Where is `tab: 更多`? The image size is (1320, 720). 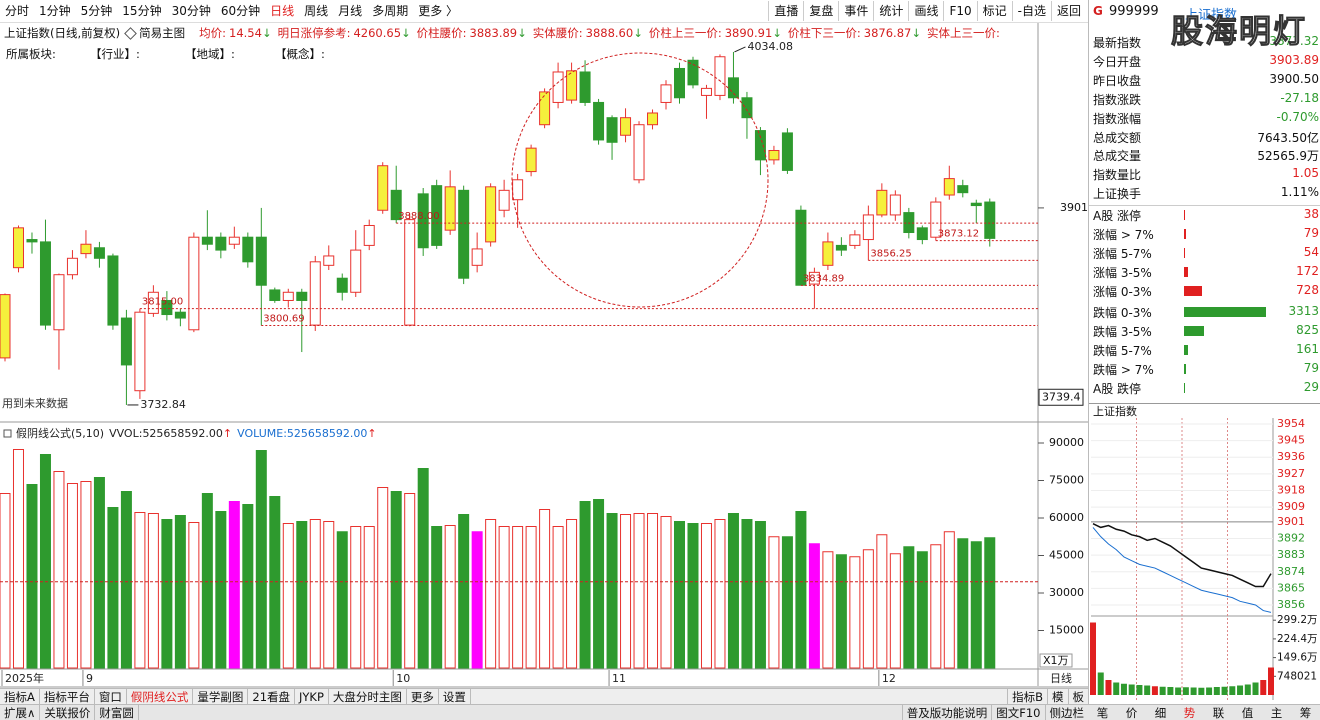 tab: 更多 is located at coordinates (423, 697).